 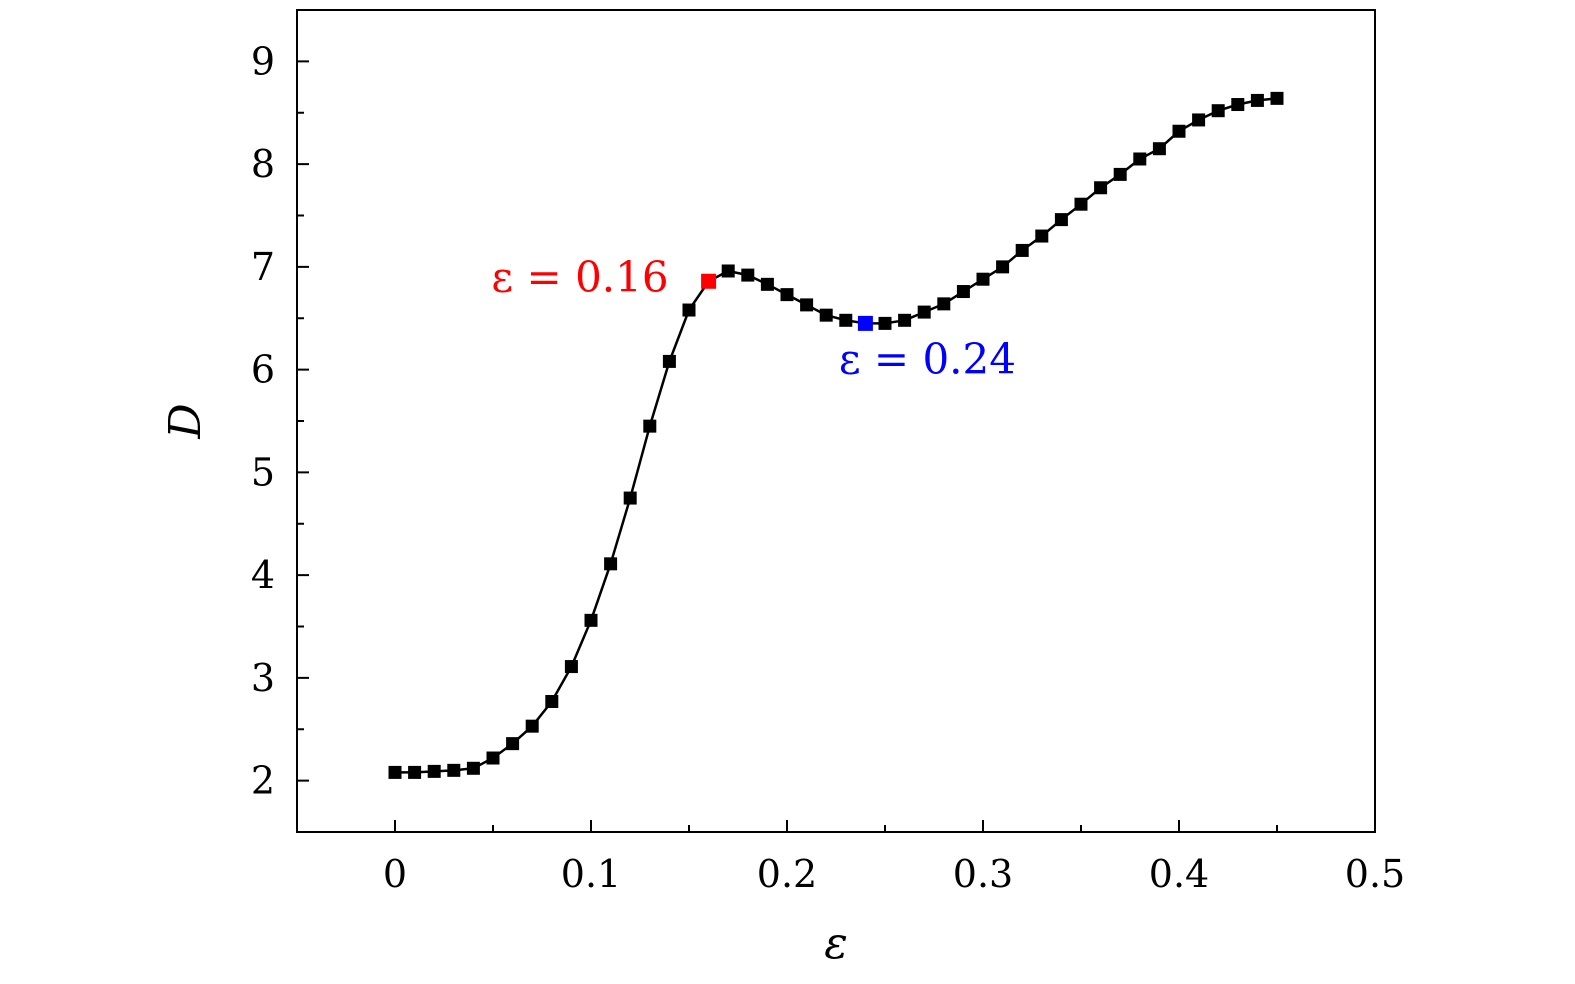 I want to click on x-tick-label: 0.1, so click(x=591, y=874).